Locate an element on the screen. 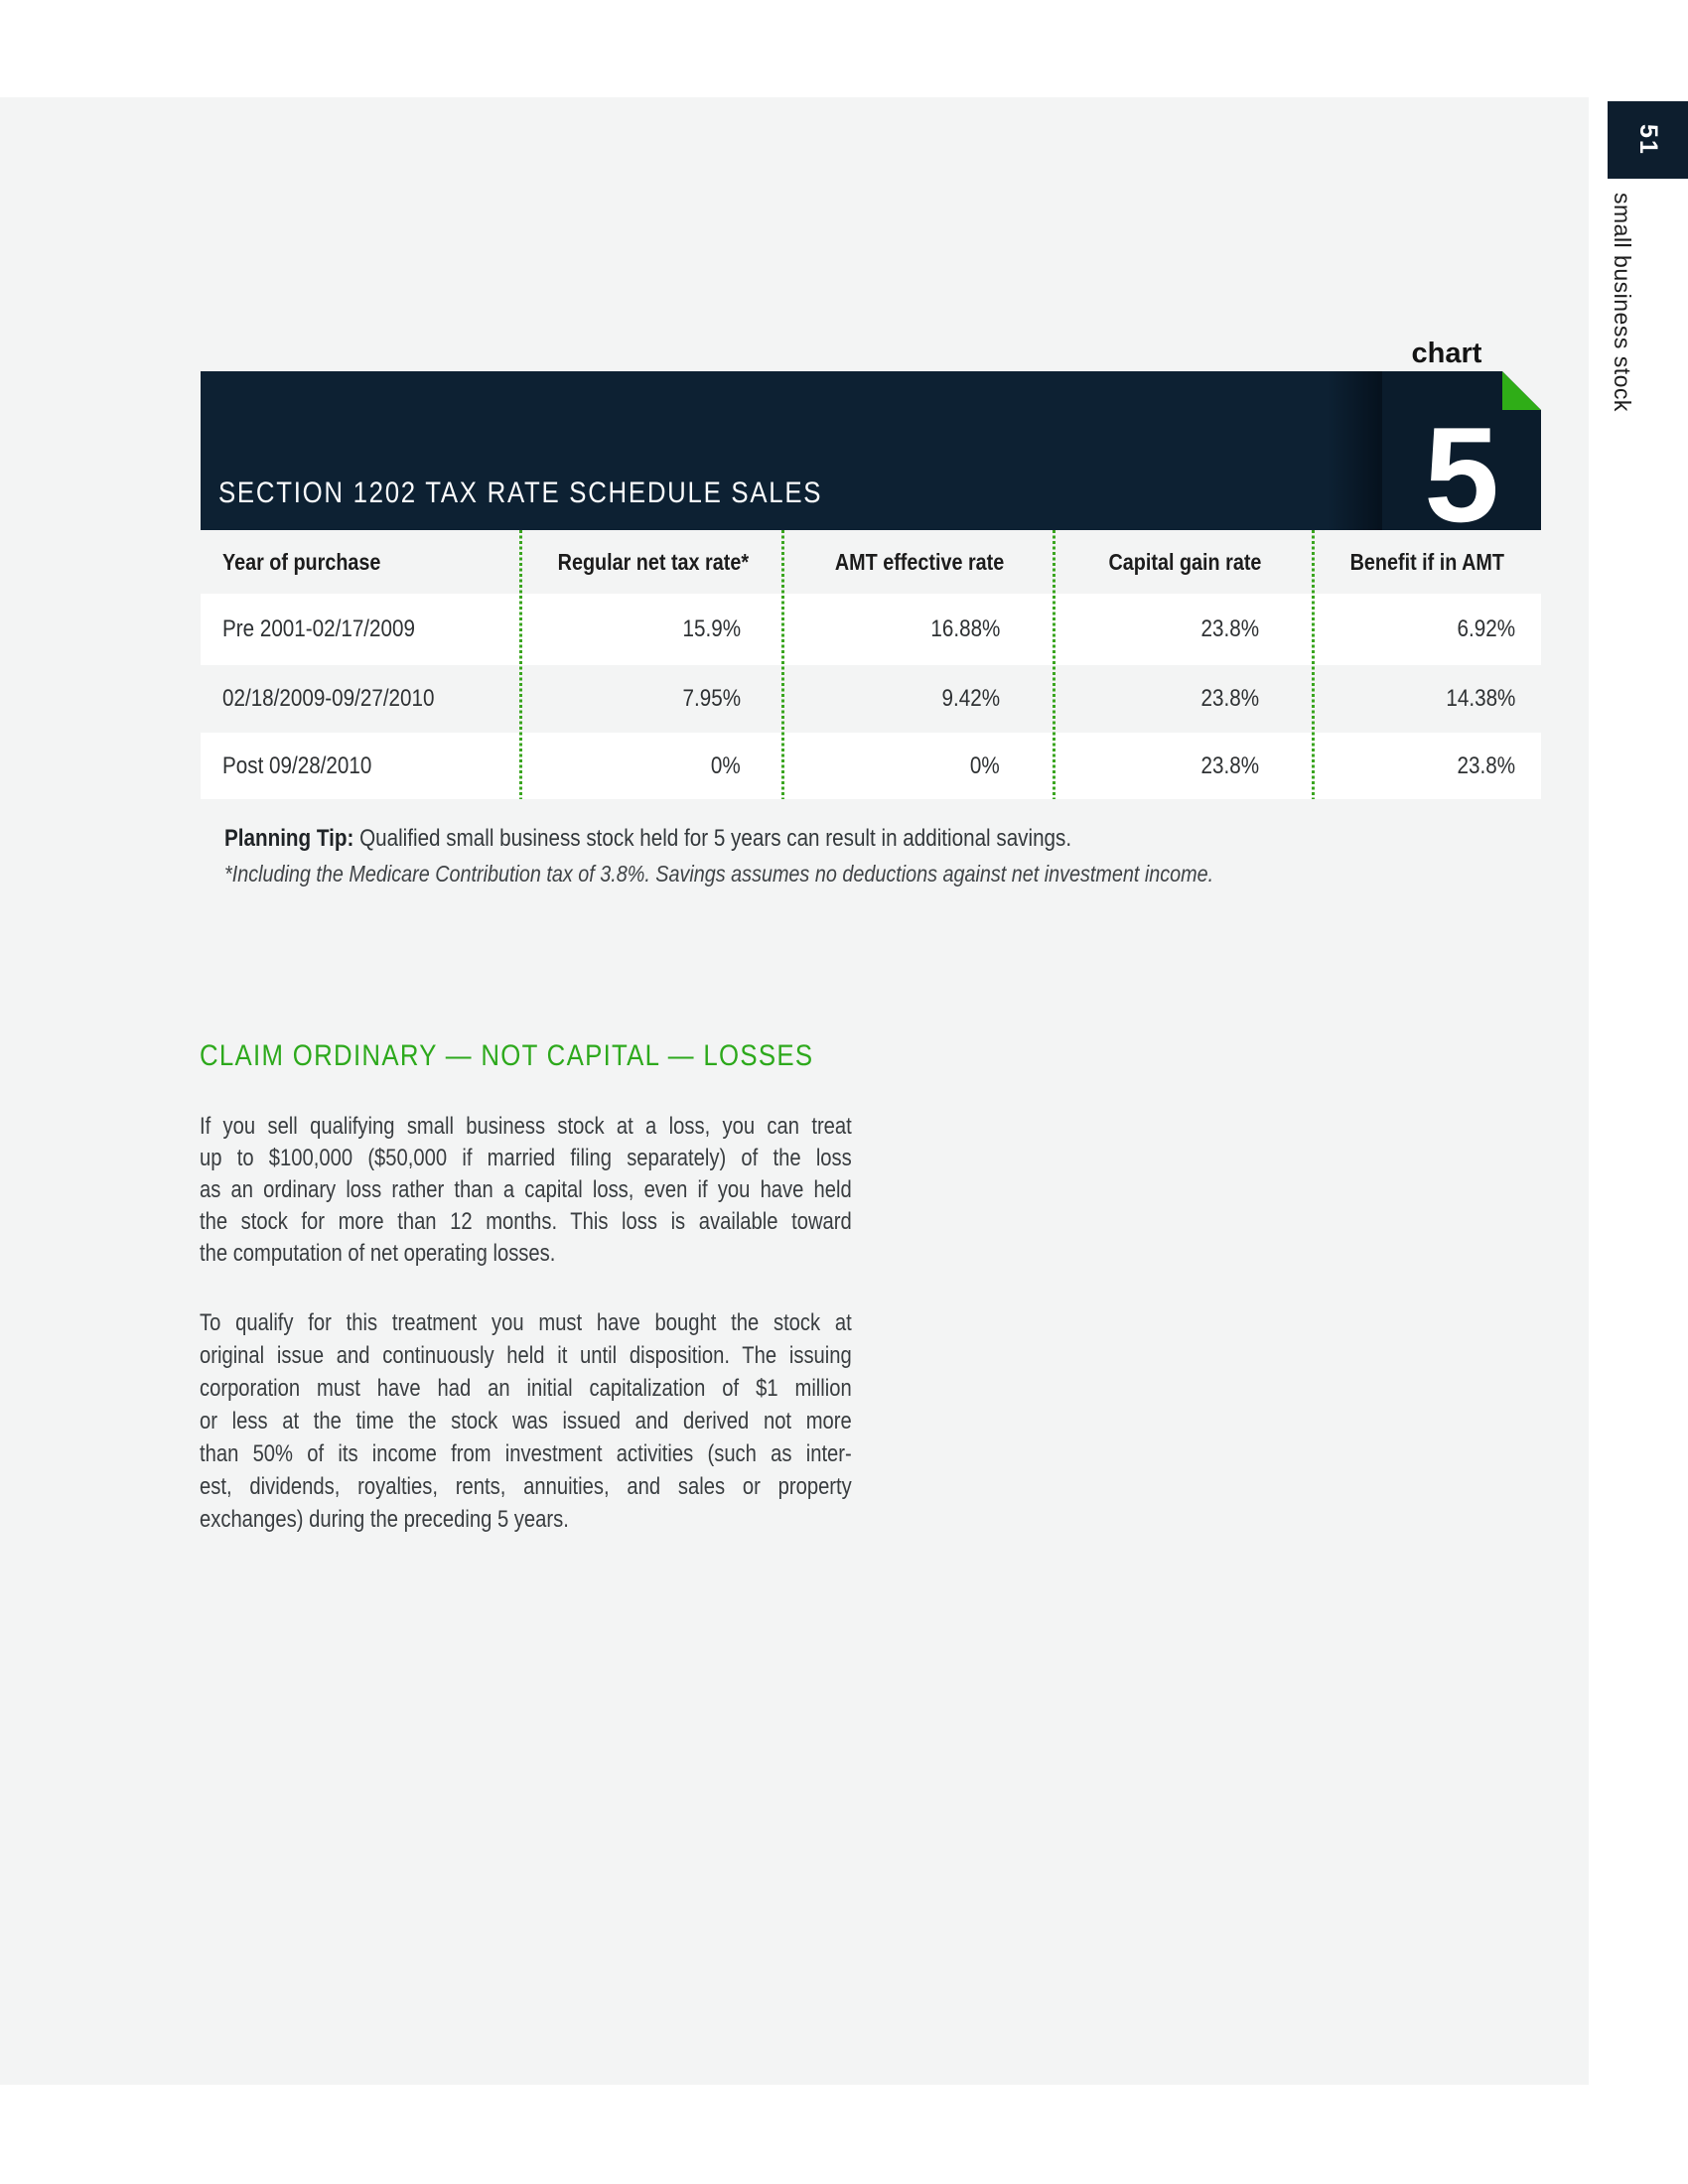  row-label-cell: Post 09/28/2010 is located at coordinates (297, 765).